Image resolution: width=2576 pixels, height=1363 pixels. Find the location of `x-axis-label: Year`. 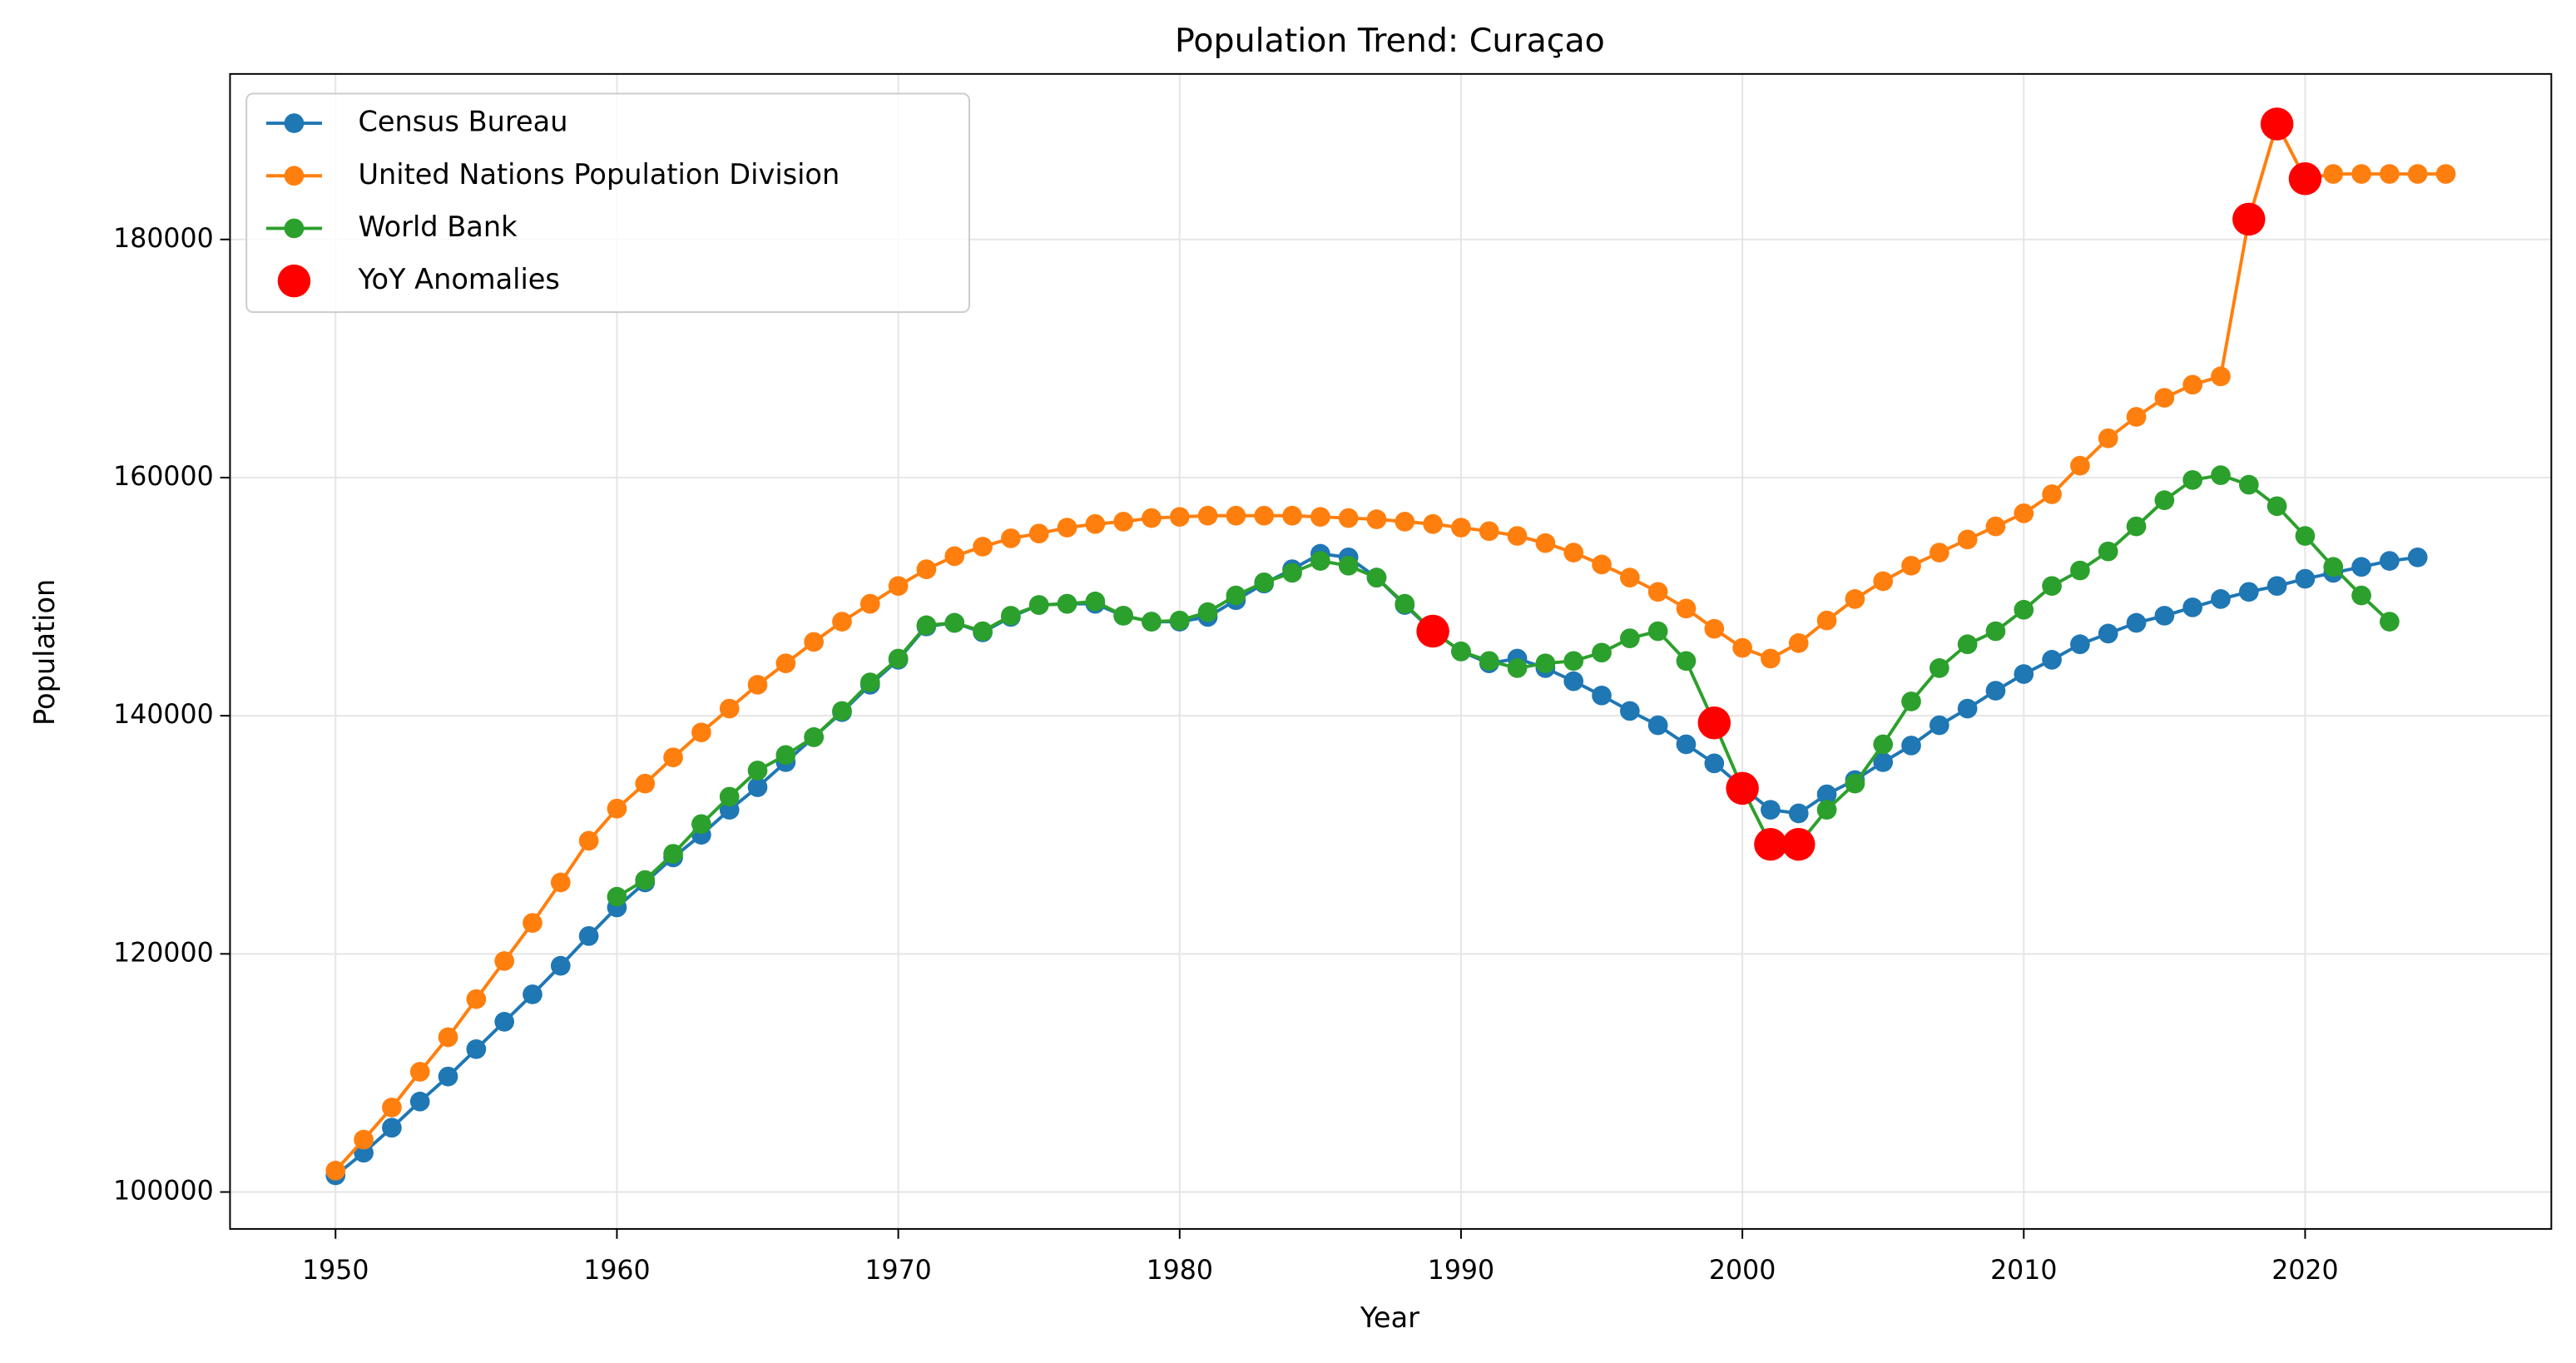

x-axis-label: Year is located at coordinates (1389, 1317).